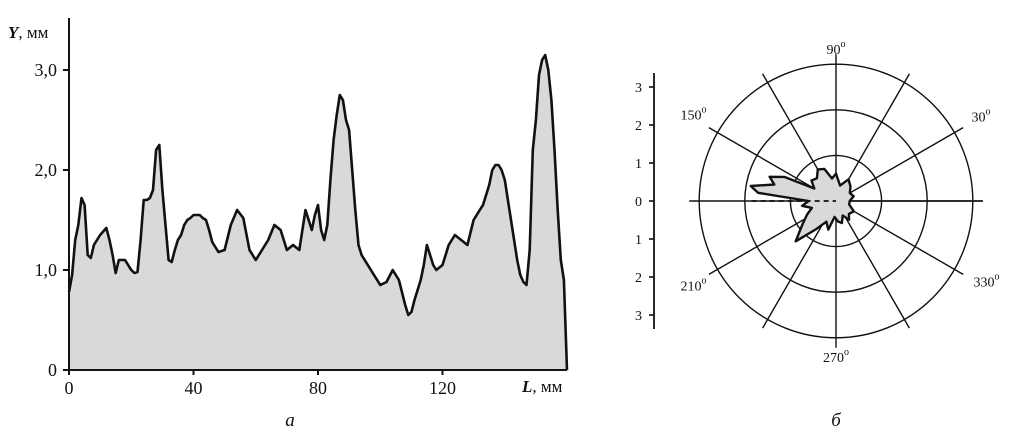 The height and width of the screenshot is (432, 1030). I want to click on profile-x-tick-label: 40, so click(194, 388).